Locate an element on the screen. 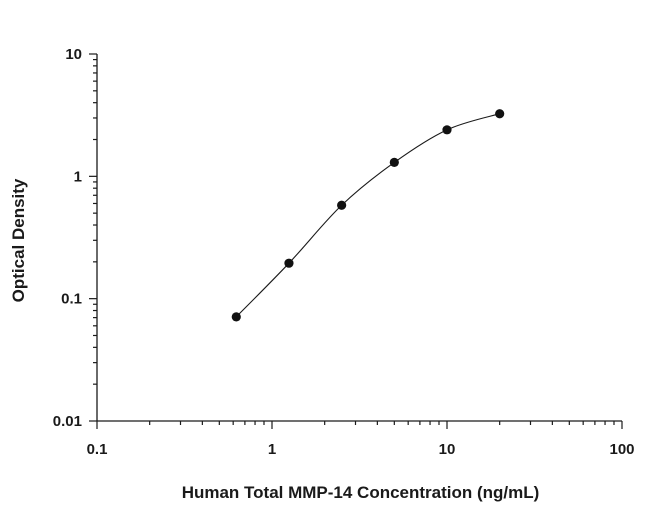 This screenshot has height=505, width=650. x-tick-label: 1 is located at coordinates (272, 449).